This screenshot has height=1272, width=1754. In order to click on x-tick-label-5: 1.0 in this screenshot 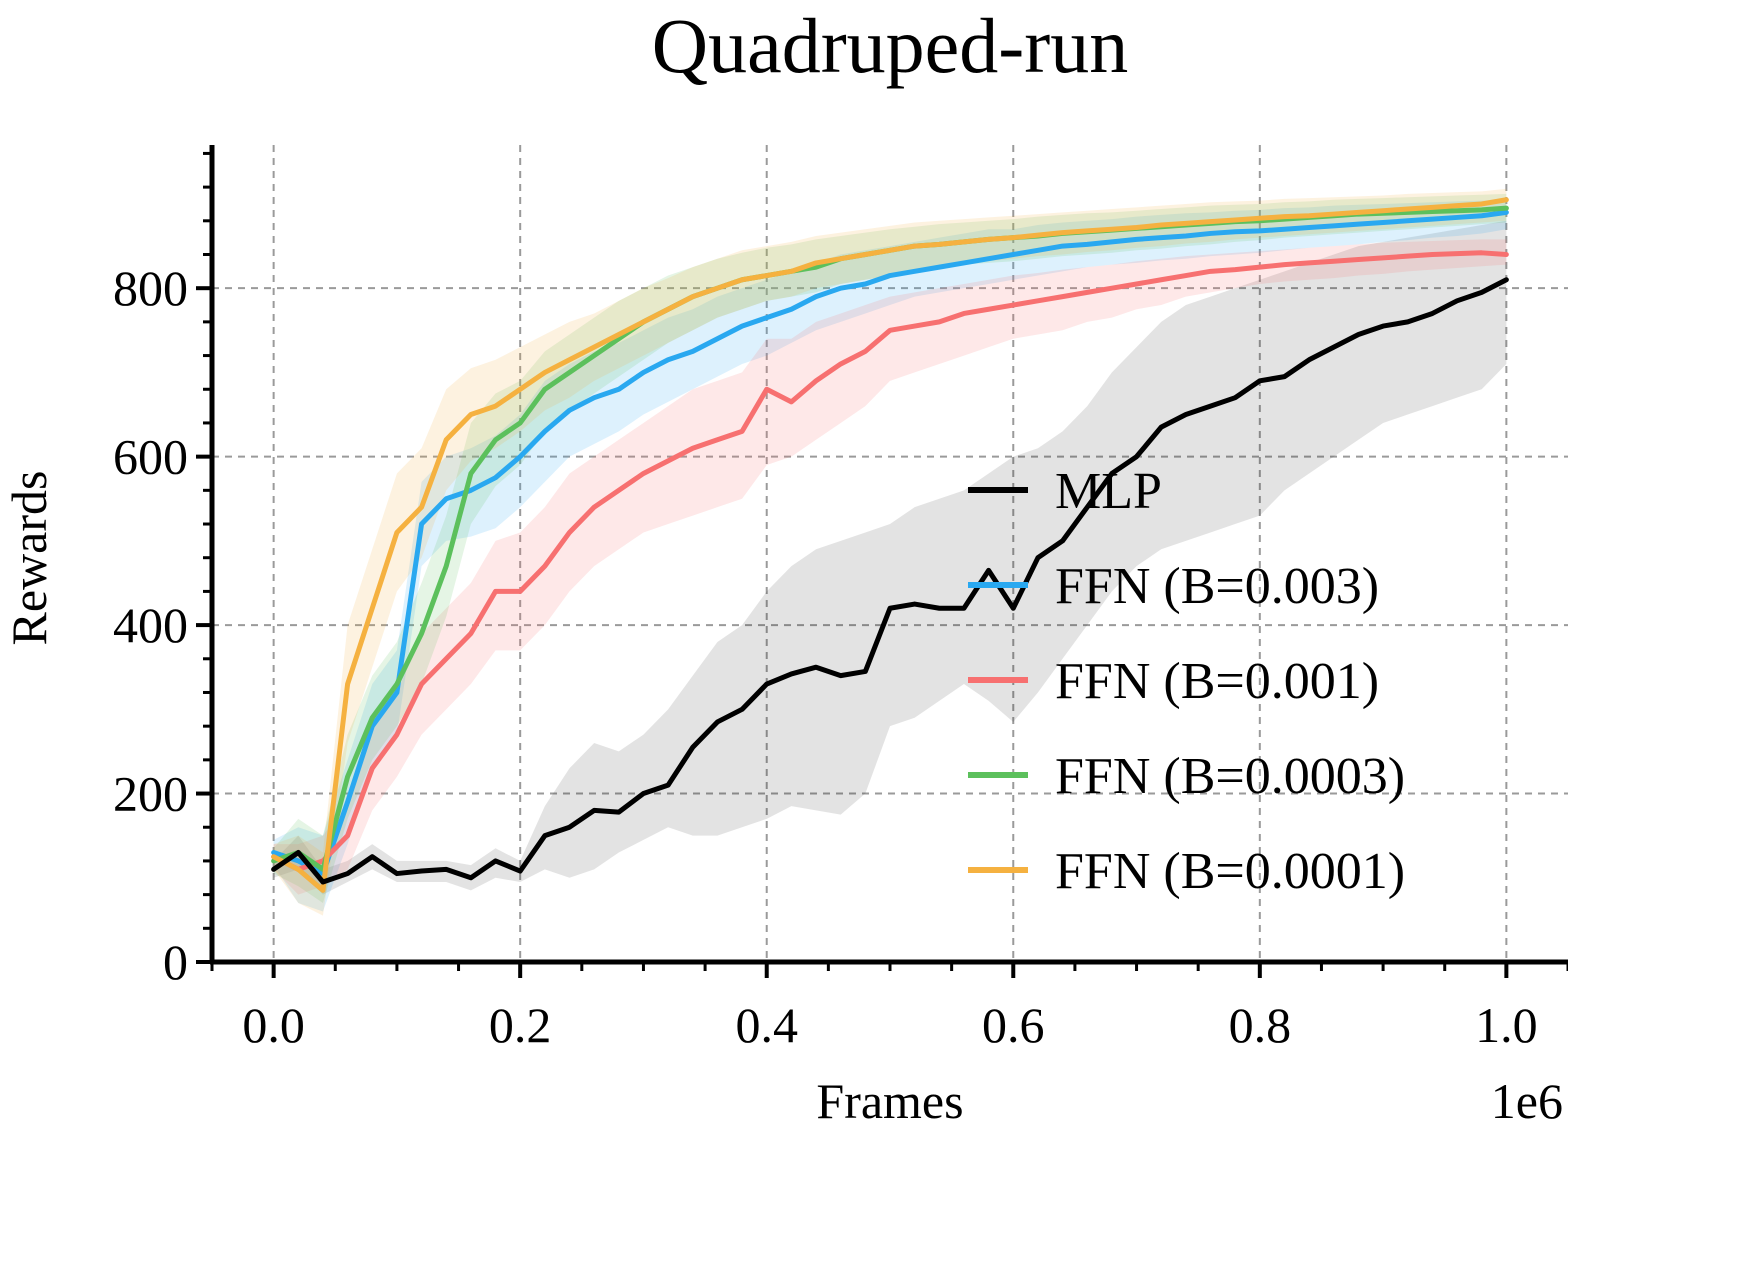, I will do `click(1506, 1025)`.